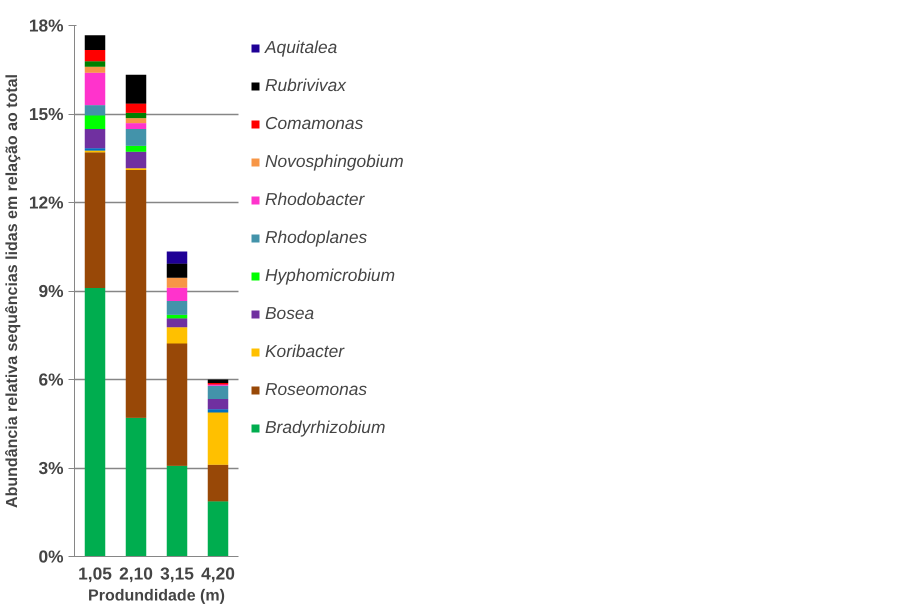 The width and height of the screenshot is (908, 609). I want to click on y-tick-label: 18%, so click(46, 26).